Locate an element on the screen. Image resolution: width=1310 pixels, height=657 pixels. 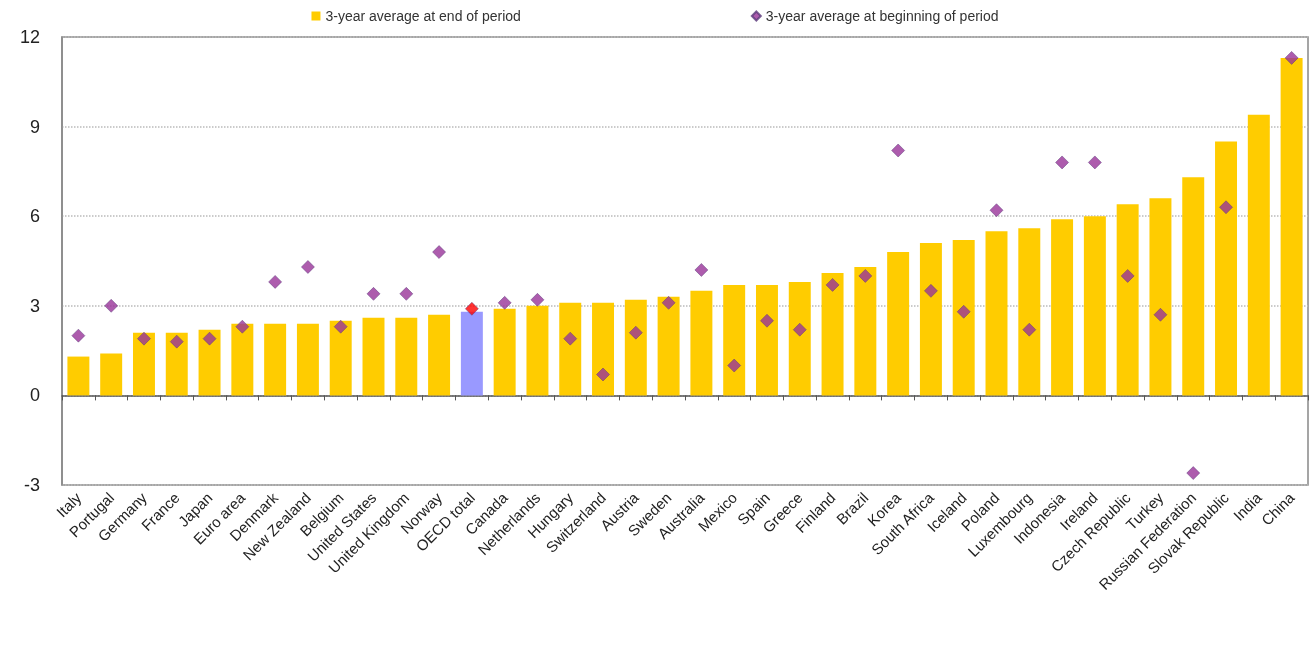
y-tick-label: 9 is located at coordinates (34, 126).